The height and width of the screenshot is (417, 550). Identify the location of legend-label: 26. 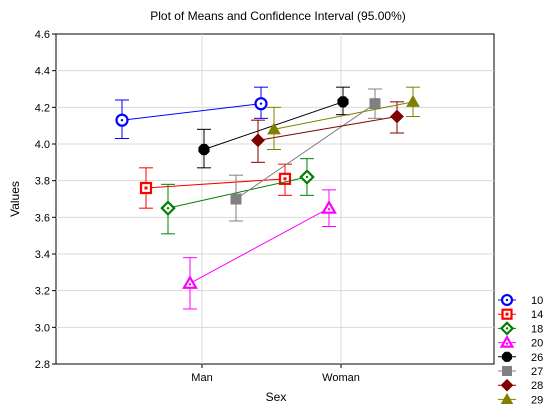
(537, 358).